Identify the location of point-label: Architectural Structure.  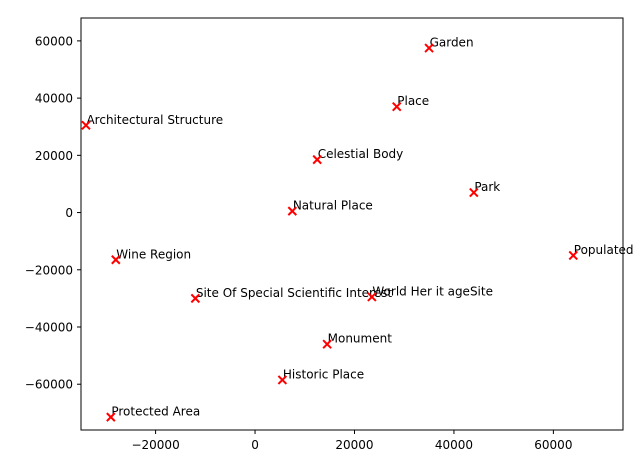
(154, 120).